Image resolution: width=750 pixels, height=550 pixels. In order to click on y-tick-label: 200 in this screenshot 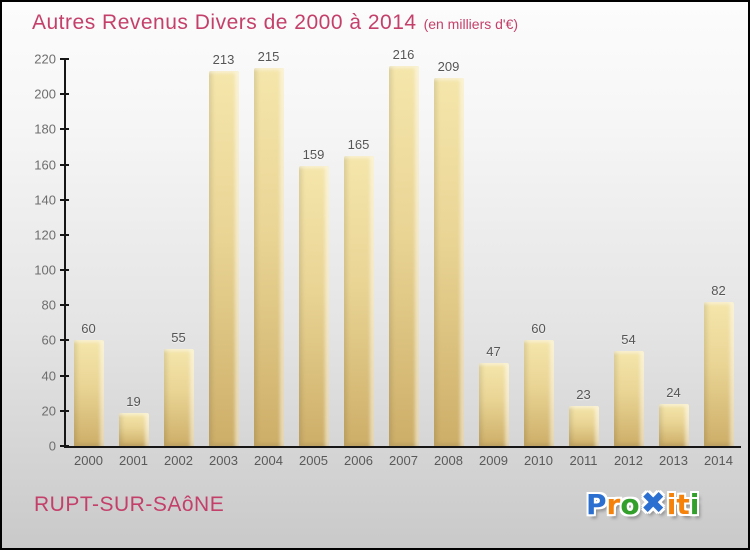, I will do `click(45, 94)`.